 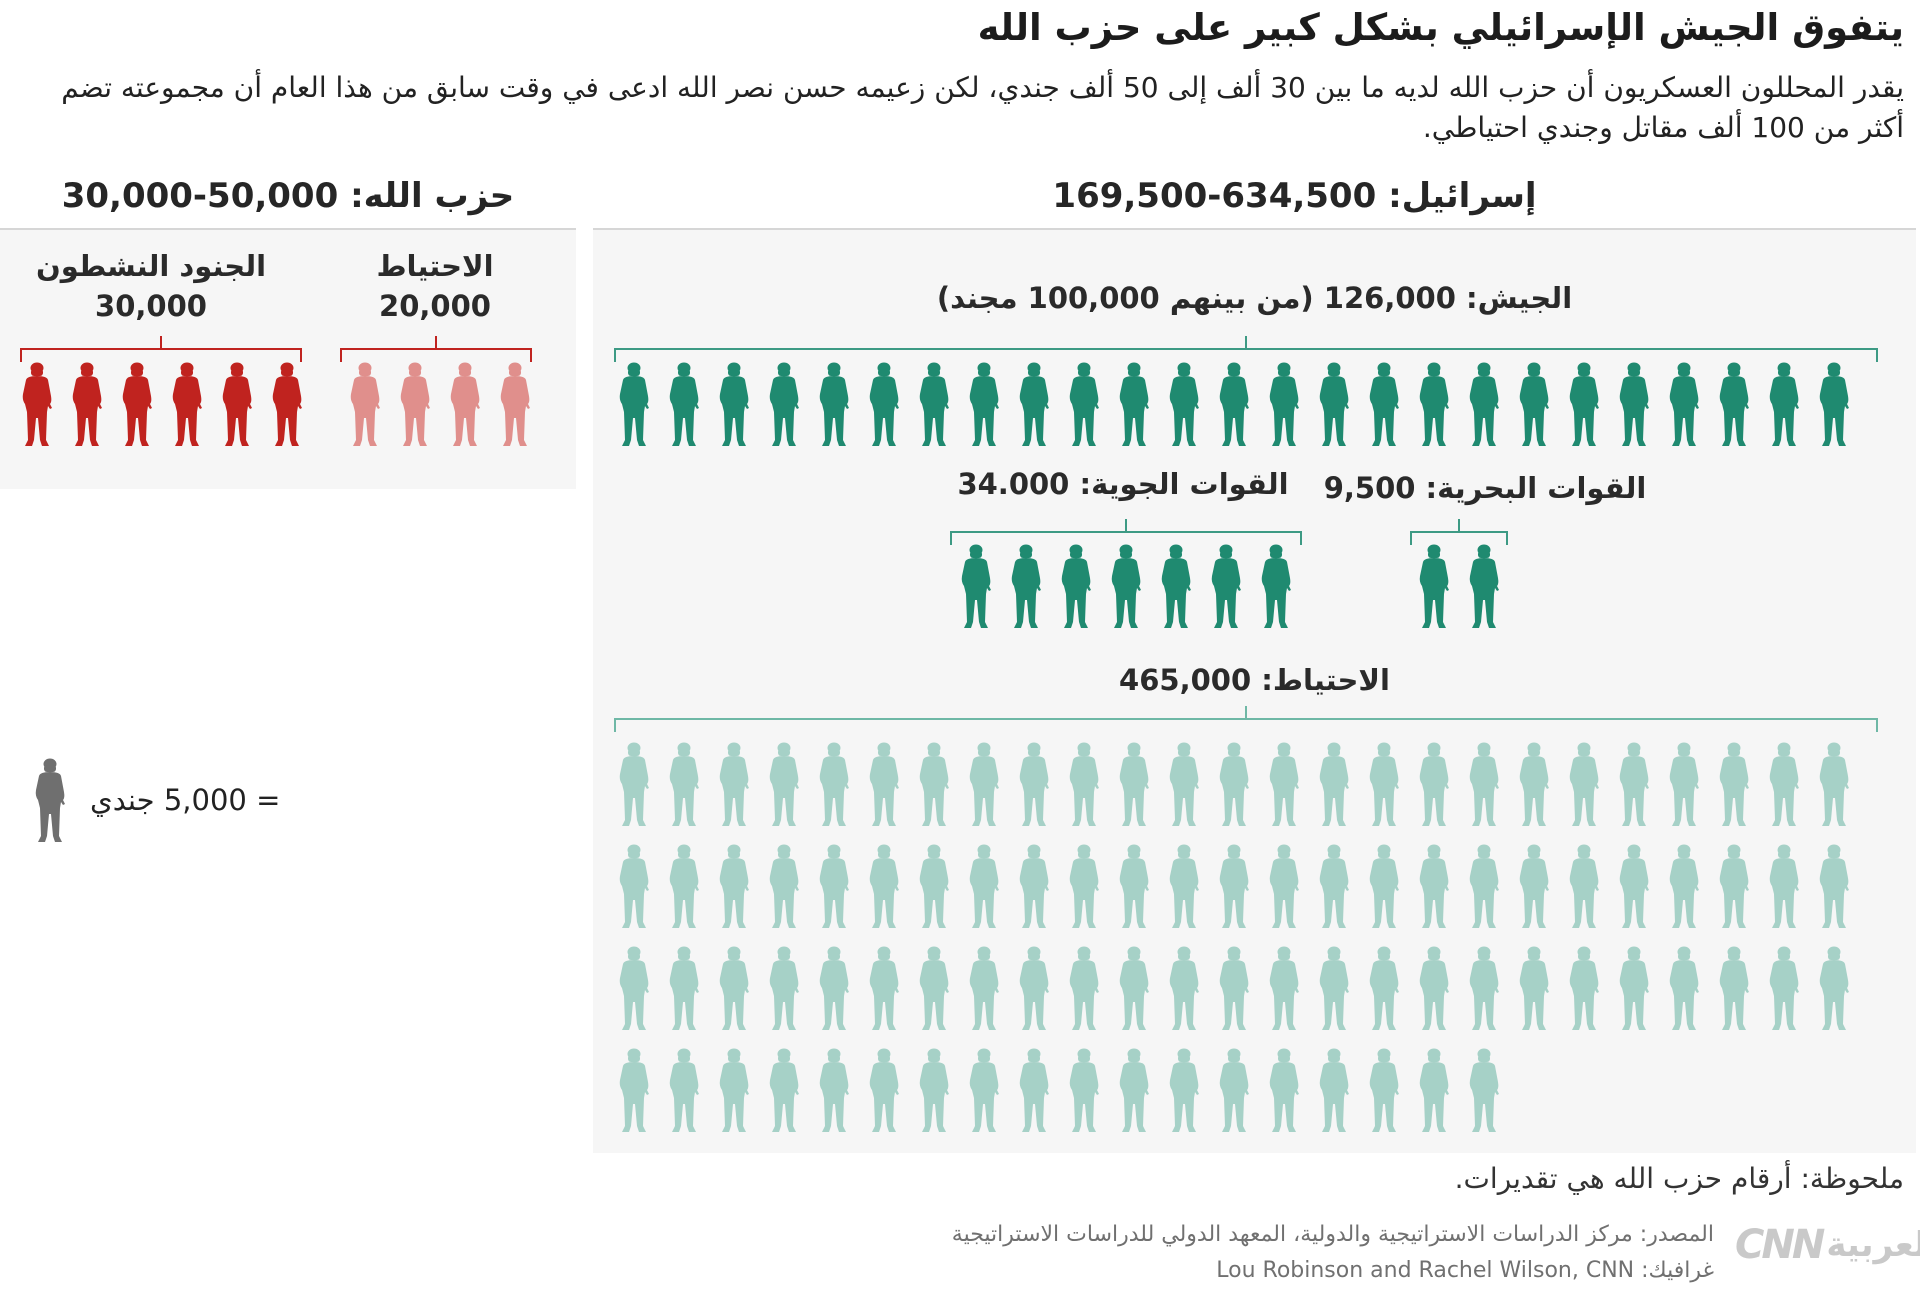 What do you see at coordinates (1485, 488) in the screenshot?
I see `israel-navy-label: القوات البحرية: 9,500` at bounding box center [1485, 488].